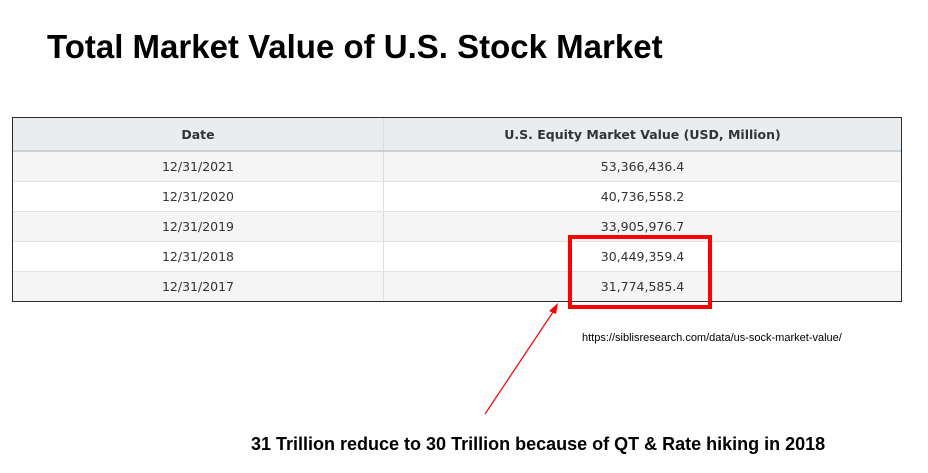 This screenshot has height=473, width=928. I want to click on column-header-value: U.S. Equity Market Value (USD, Million), so click(642, 135).